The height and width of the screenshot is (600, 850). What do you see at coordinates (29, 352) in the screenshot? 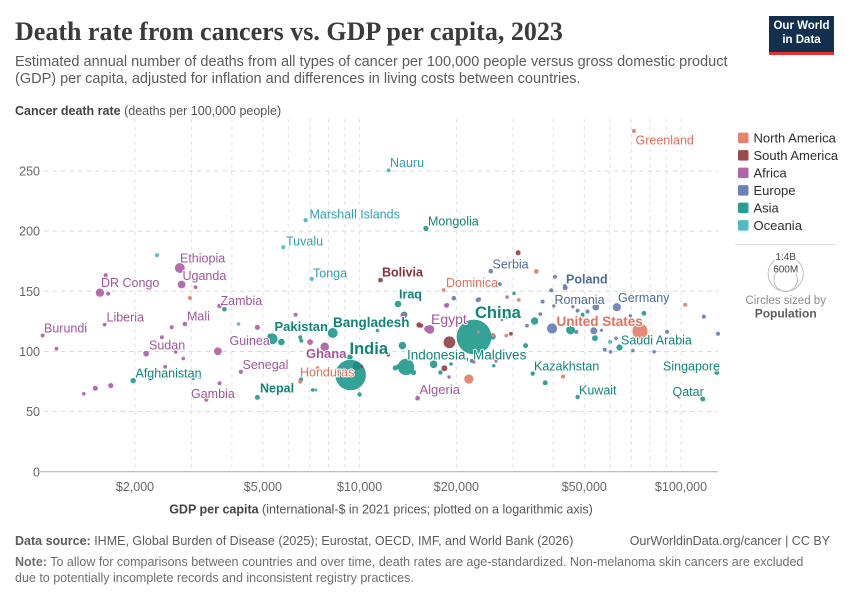
I see `svg-text: 100` at bounding box center [29, 352].